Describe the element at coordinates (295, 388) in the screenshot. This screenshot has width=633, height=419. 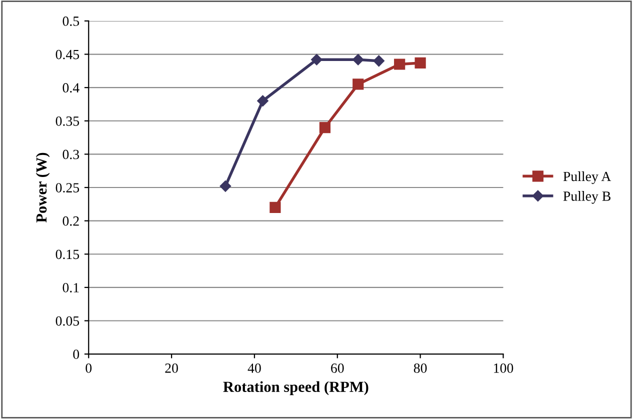
I see `x-axis-title: Rotation speed (RPM)` at that location.